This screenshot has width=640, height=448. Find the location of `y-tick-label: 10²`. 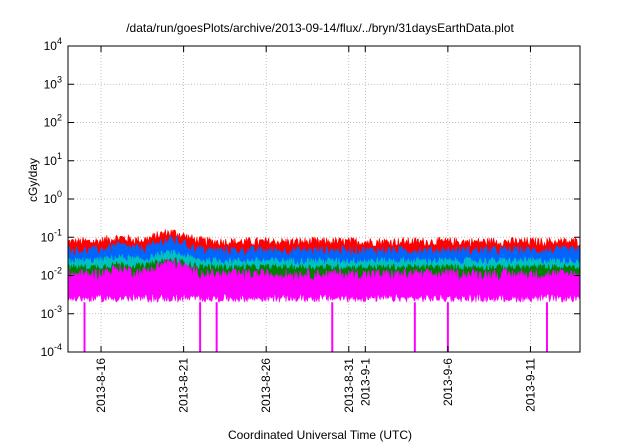

y-tick-label: 10² is located at coordinates (53, 121).